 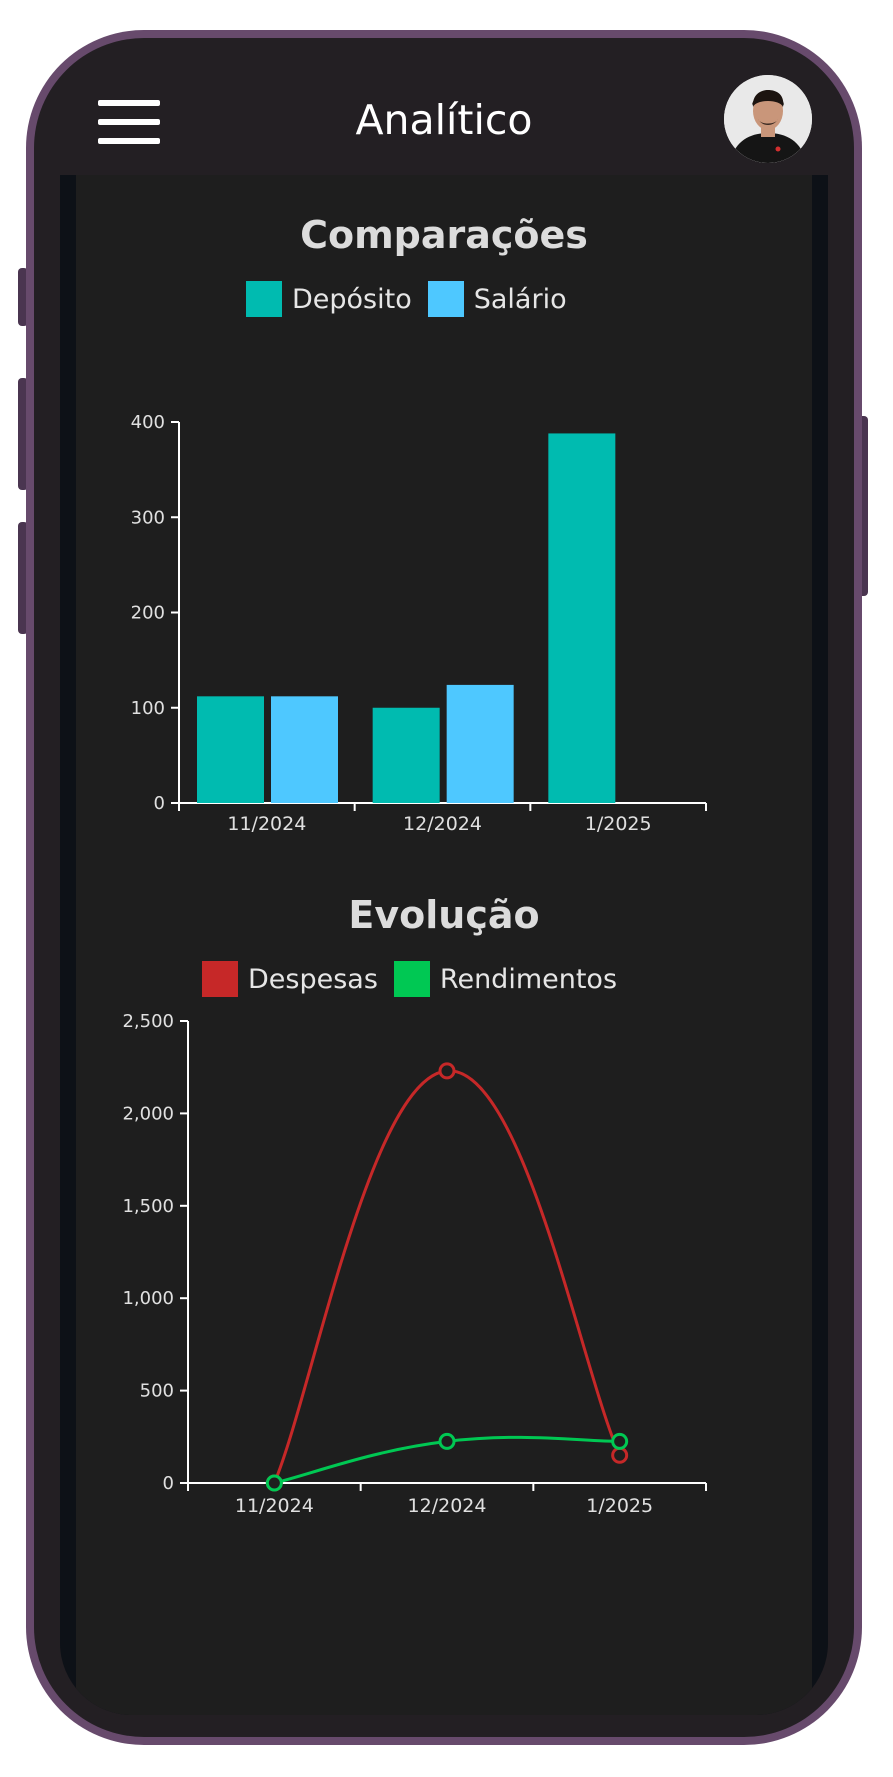 I want to click on y-tick-label: 100, so click(x=148, y=708).